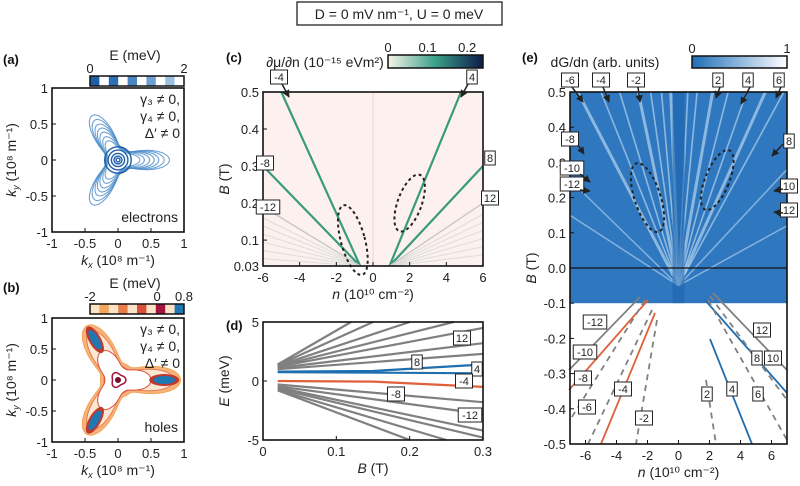  I want to click on filling-factor-text: 4, so click(472, 78).